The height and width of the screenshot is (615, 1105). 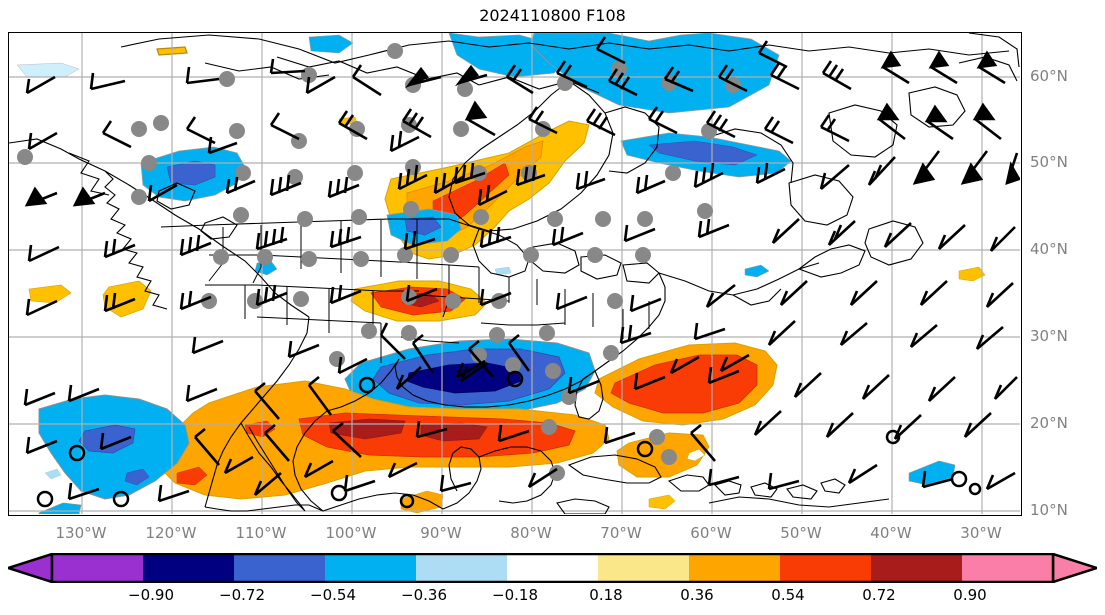 I want to click on map-state-borders, so click(x=427, y=291).